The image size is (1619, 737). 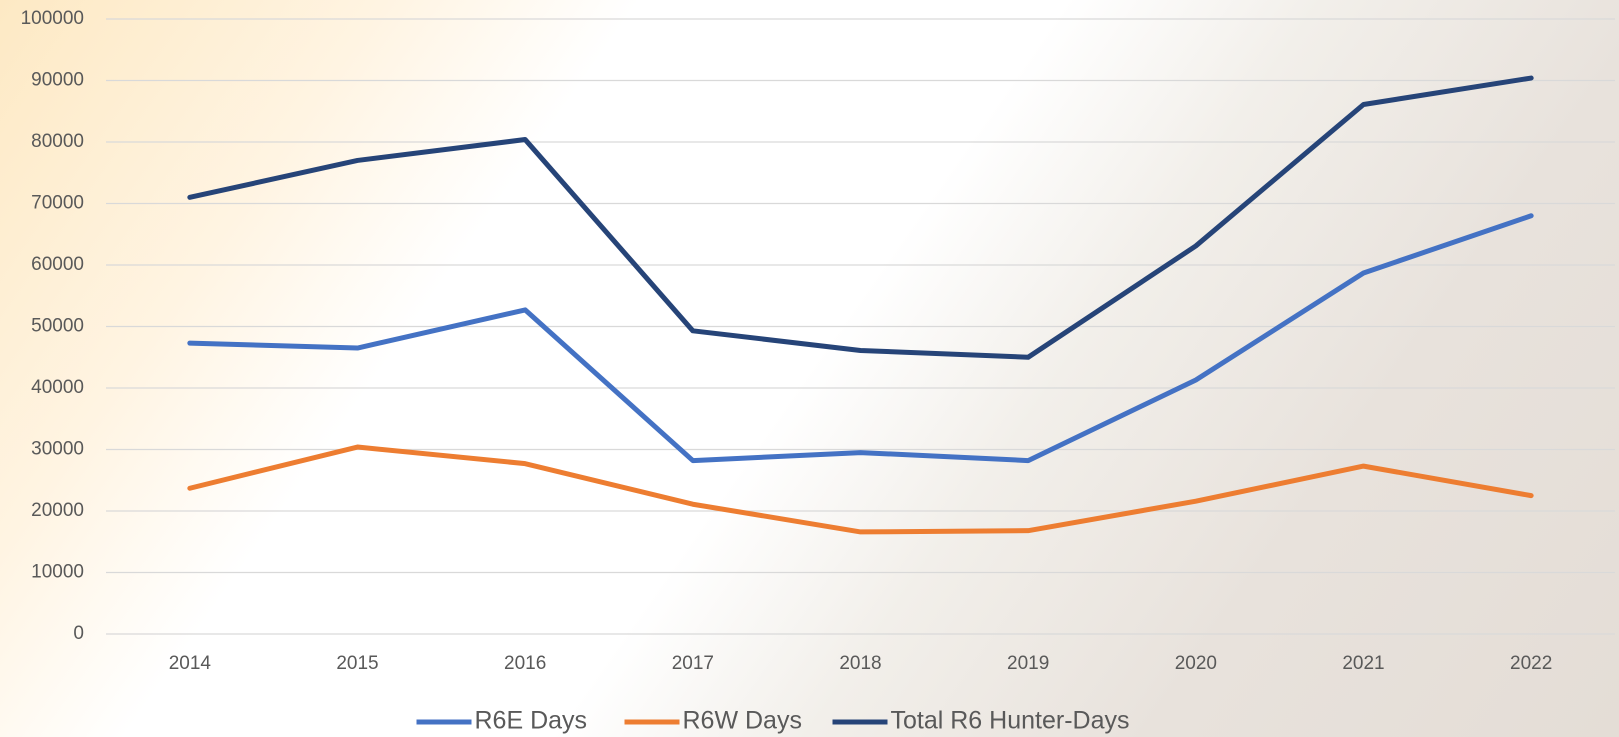 I want to click on y-tick-label: 10000, so click(x=57, y=572).